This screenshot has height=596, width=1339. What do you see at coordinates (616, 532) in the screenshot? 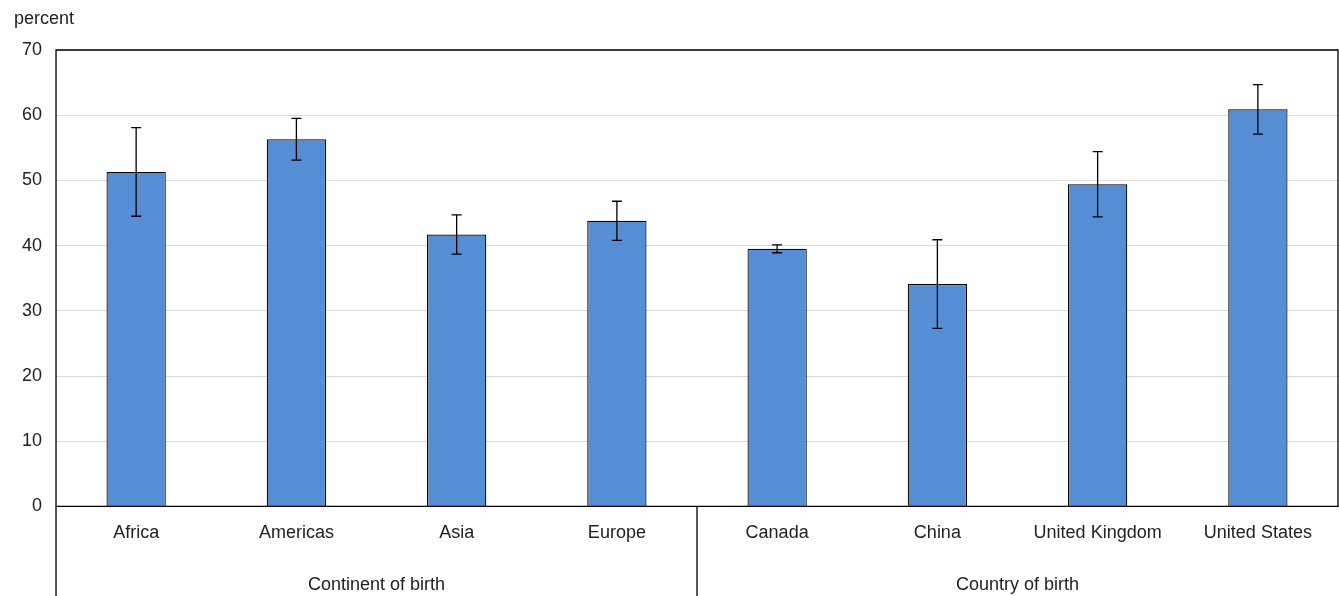
I see `x-tick-label: Europe` at bounding box center [616, 532].